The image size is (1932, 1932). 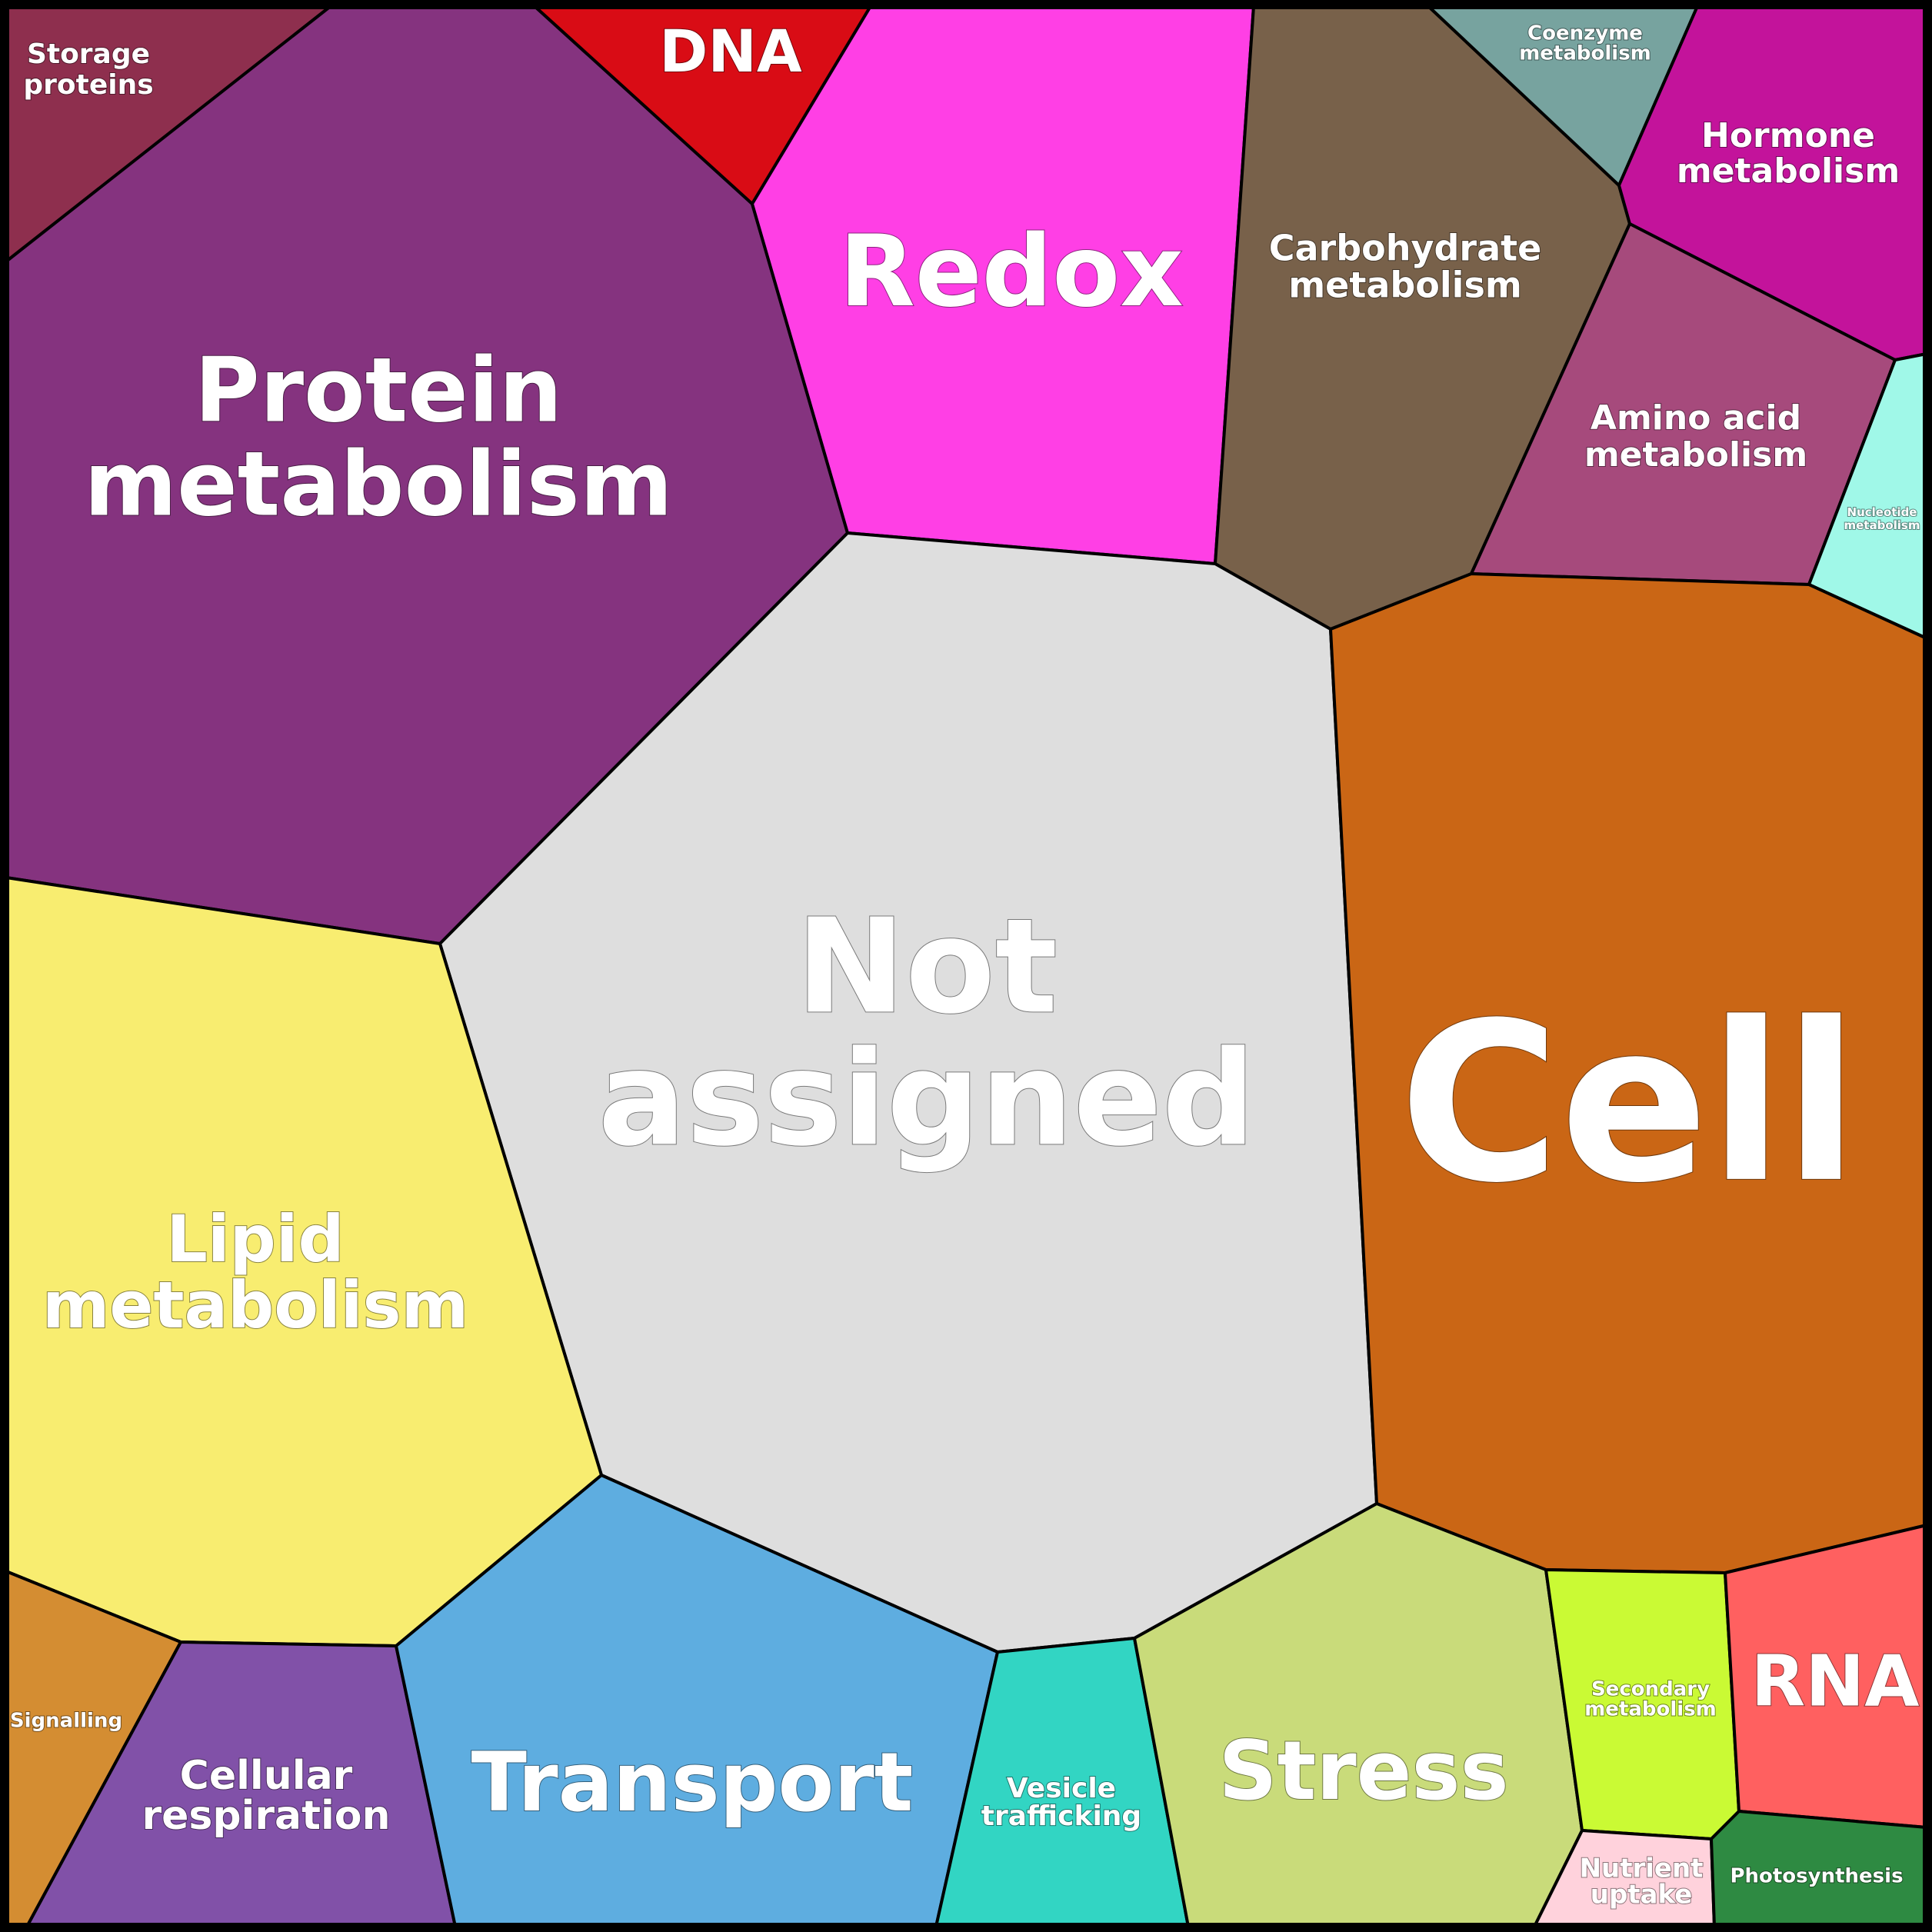 I want to click on label-line: Storage, so click(x=88, y=54).